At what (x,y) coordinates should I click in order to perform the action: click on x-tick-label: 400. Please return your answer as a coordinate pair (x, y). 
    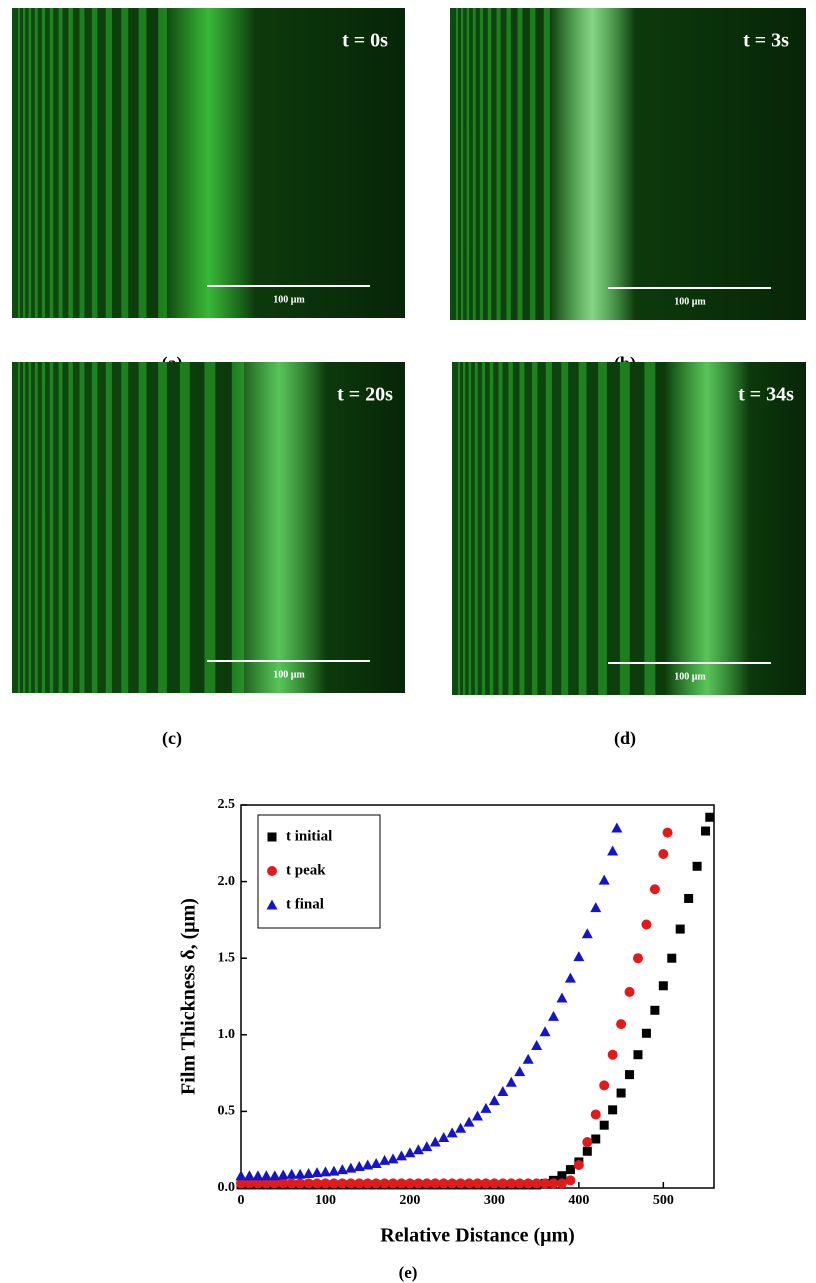
    Looking at the image, I should click on (578, 1200).